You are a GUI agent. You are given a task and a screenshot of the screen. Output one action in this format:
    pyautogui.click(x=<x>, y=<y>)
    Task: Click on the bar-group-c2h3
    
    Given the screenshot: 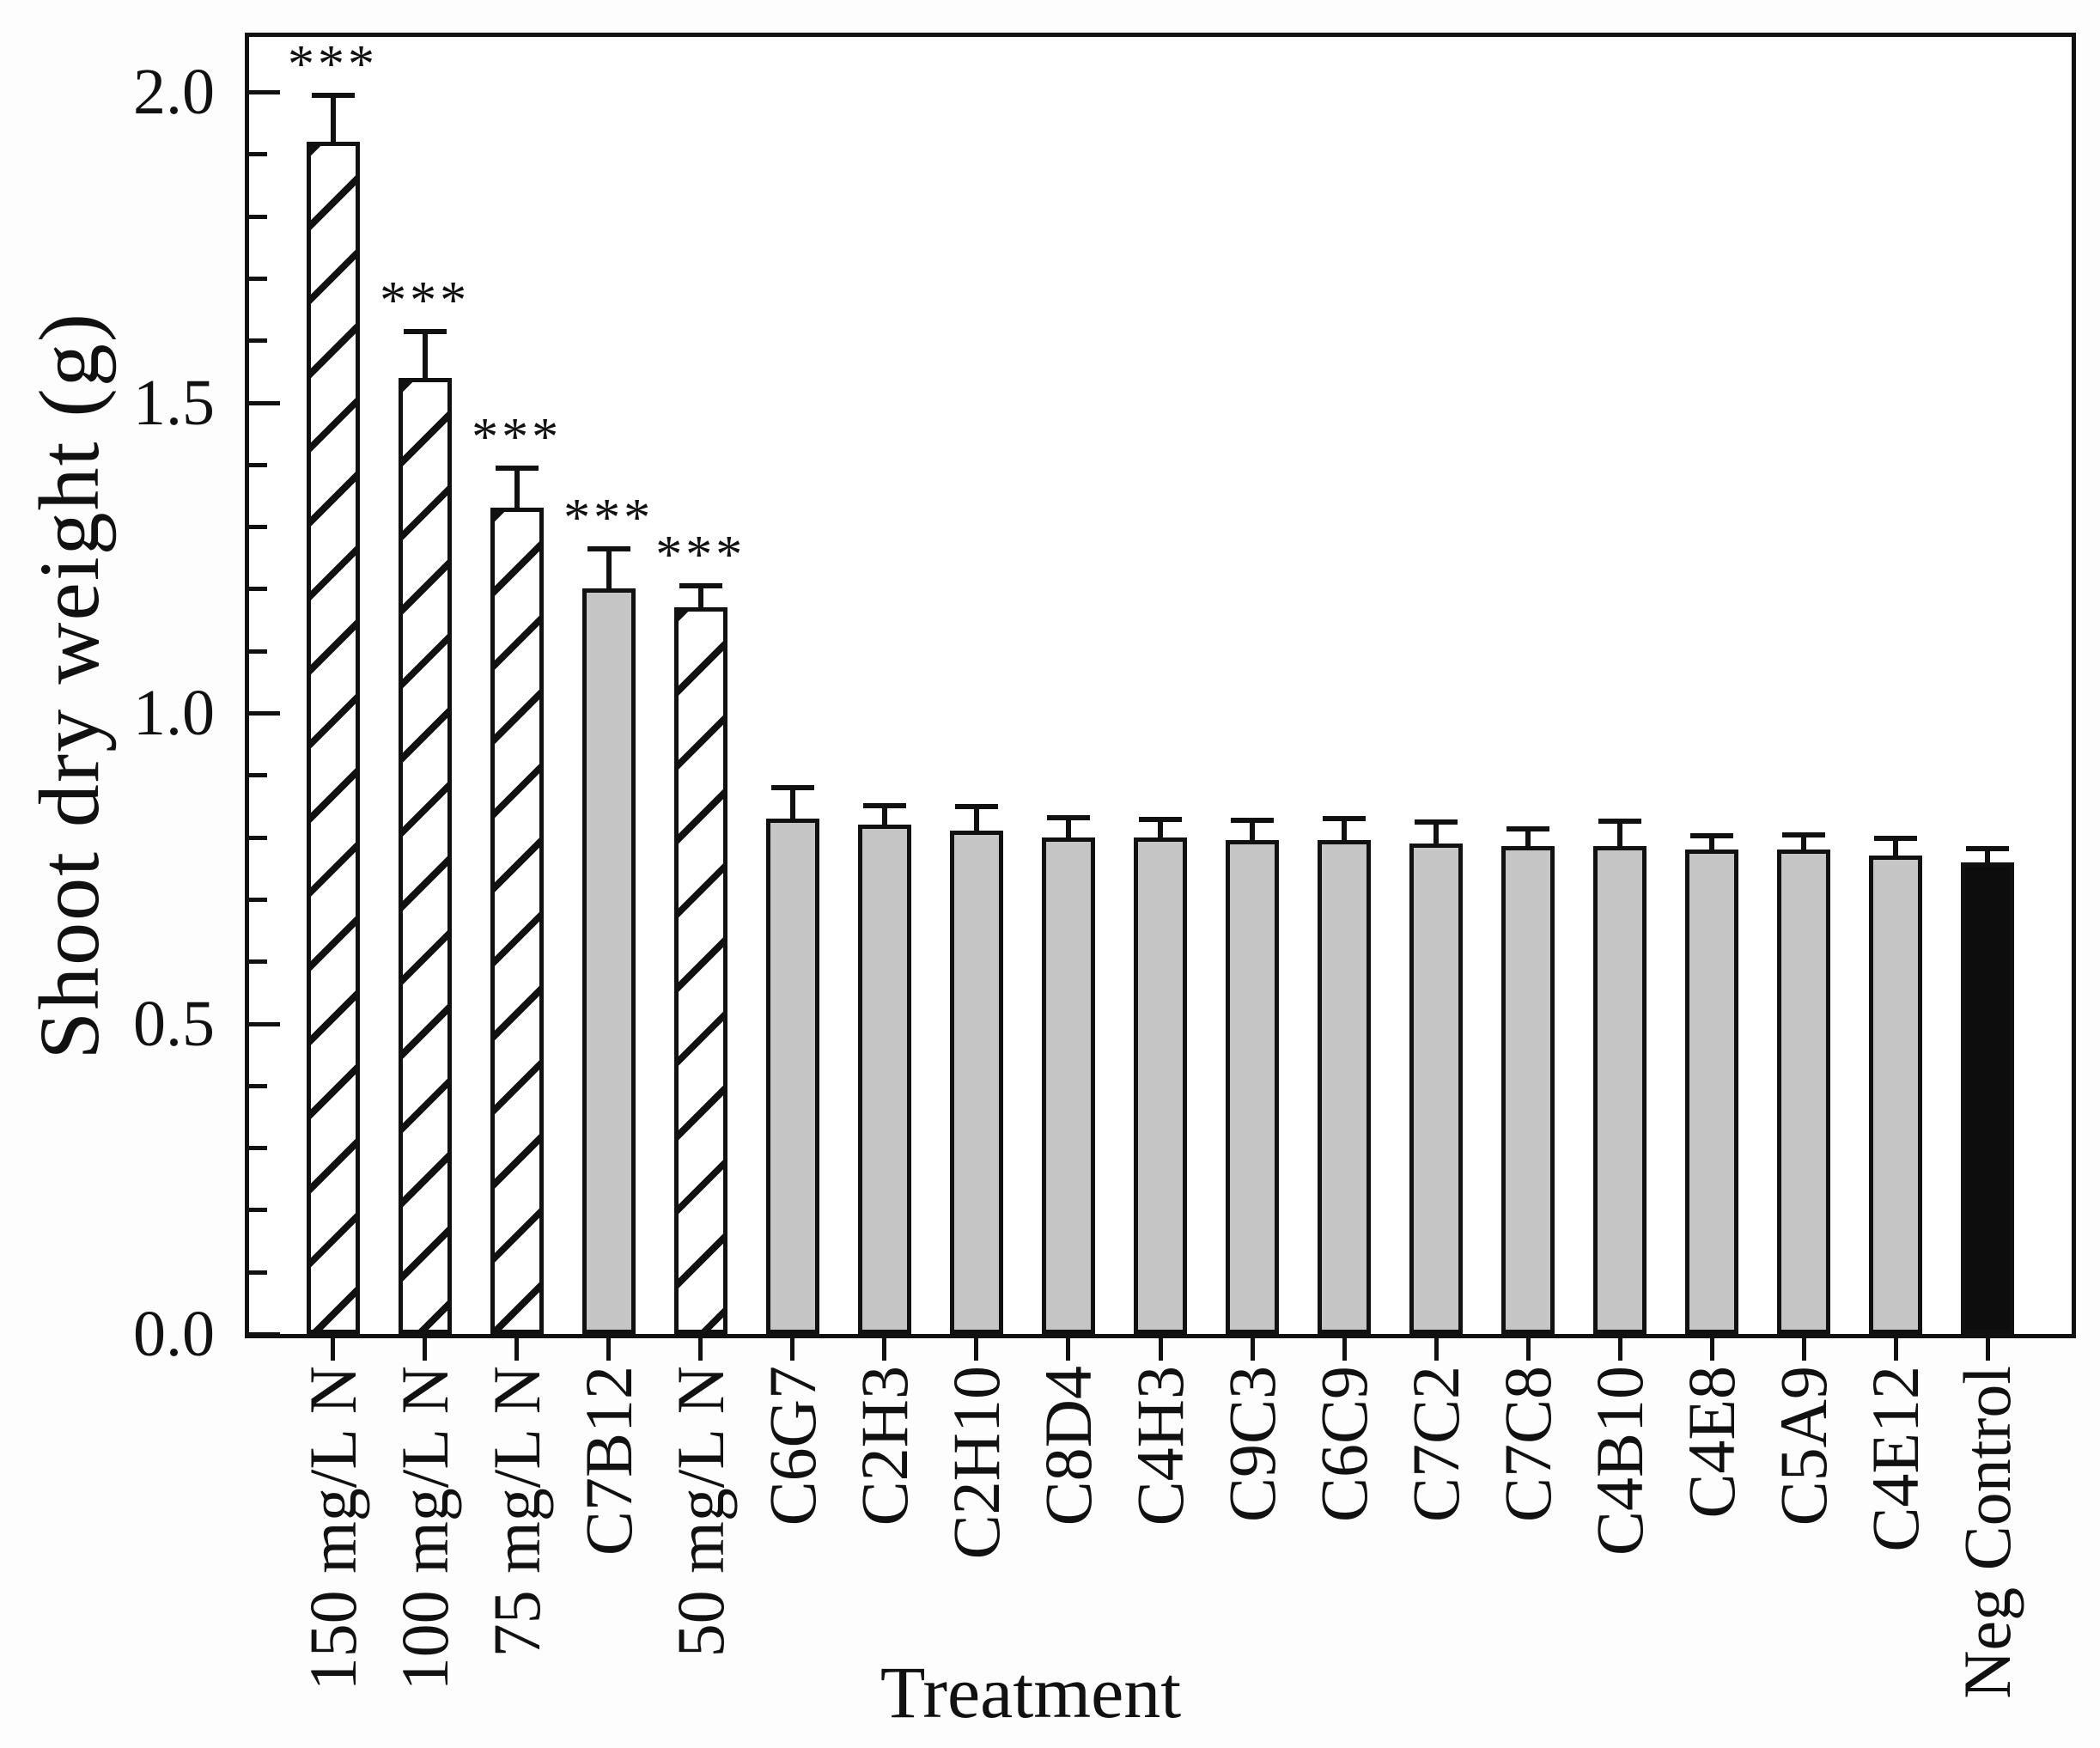 What is the action you would take?
    pyautogui.click(x=884, y=686)
    